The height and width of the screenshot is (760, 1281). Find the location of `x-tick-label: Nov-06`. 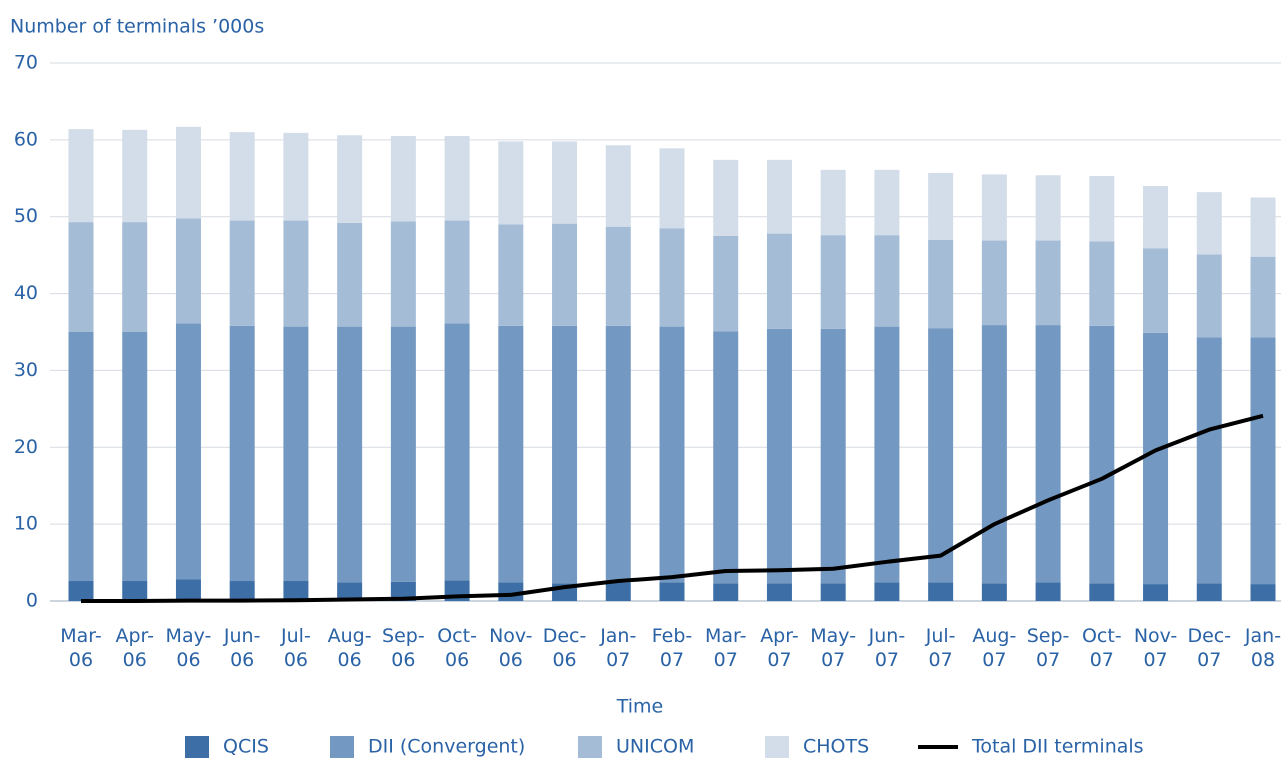

x-tick-label: Nov-06 is located at coordinates (511, 648).